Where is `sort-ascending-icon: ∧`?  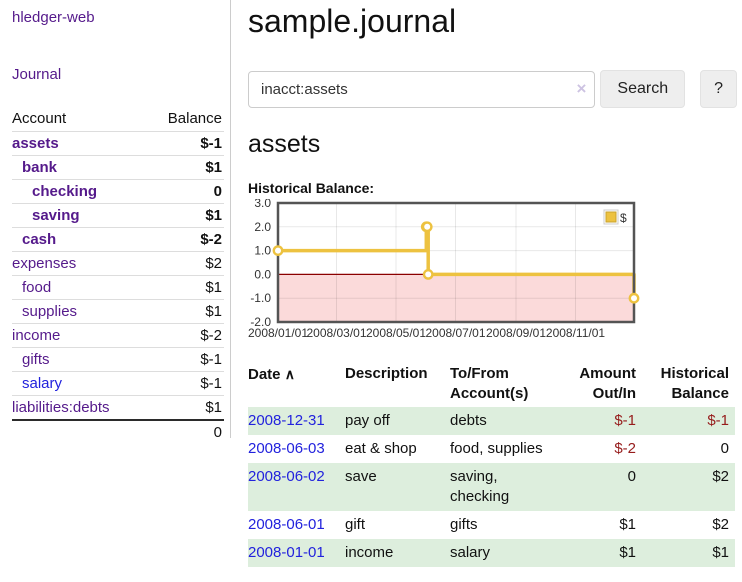
sort-ascending-icon: ∧ is located at coordinates (289, 374).